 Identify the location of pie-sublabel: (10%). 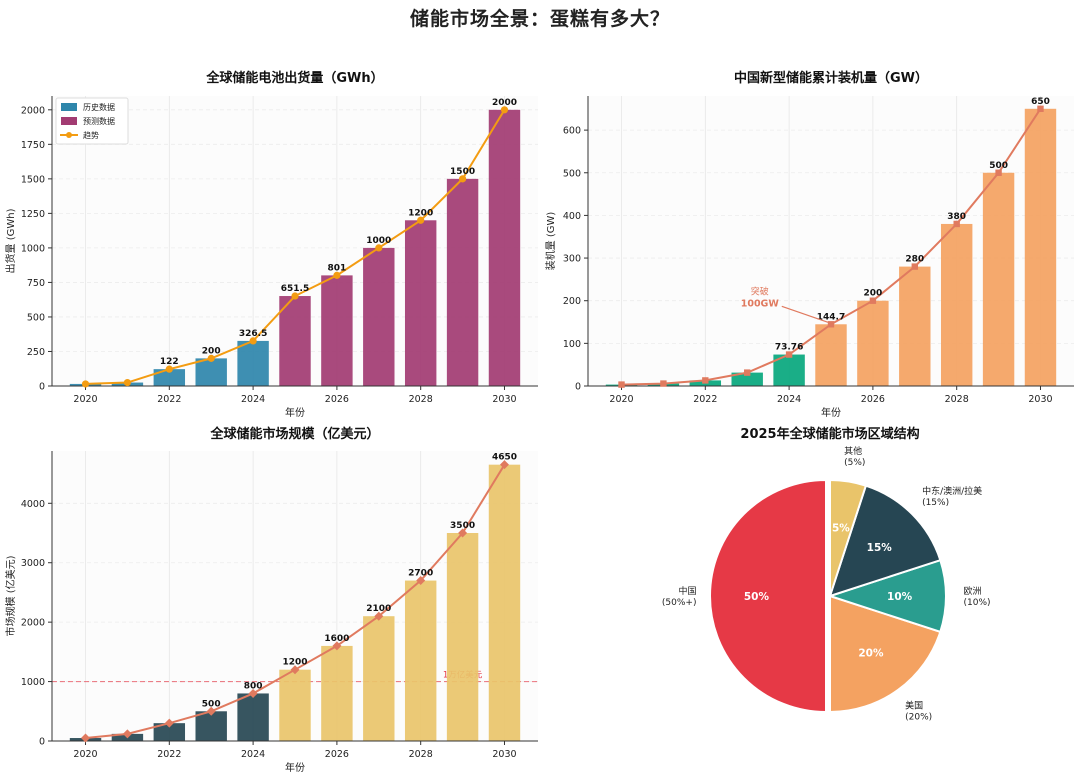
(977, 603).